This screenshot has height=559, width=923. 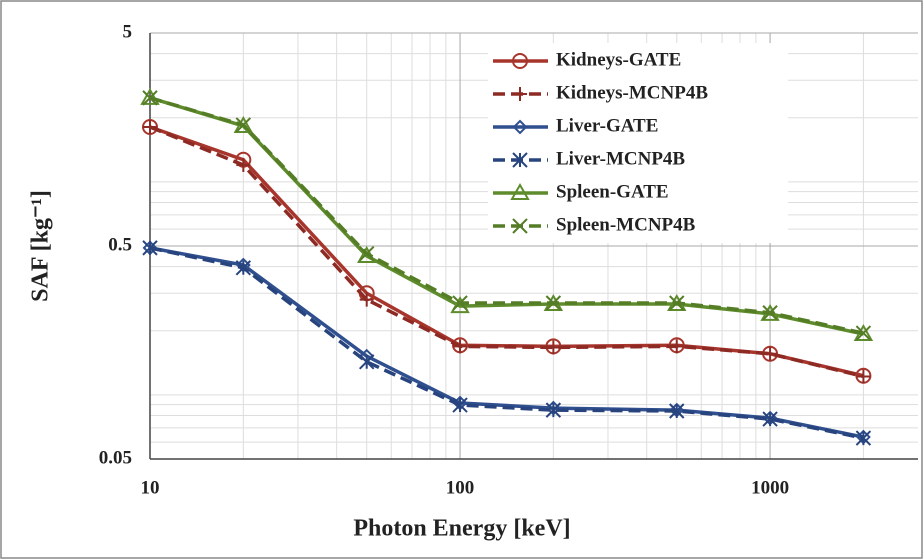 What do you see at coordinates (460, 487) in the screenshot?
I see `x-tick-label: 100` at bounding box center [460, 487].